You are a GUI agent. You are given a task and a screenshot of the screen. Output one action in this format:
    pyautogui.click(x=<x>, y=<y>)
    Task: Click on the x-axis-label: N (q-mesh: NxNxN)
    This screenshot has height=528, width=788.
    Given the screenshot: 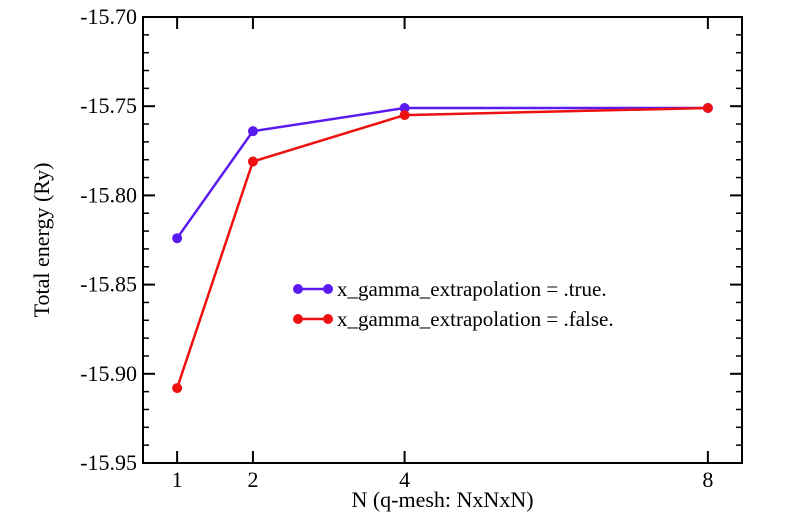 What is the action you would take?
    pyautogui.click(x=442, y=499)
    